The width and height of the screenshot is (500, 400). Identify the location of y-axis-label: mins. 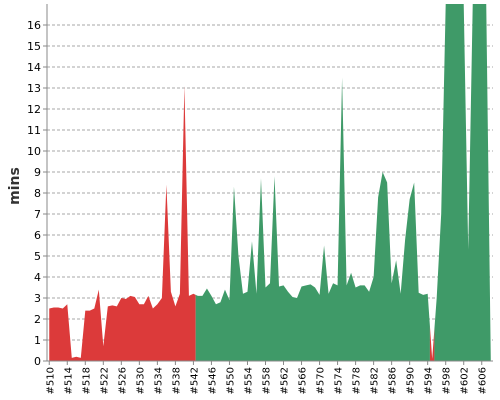
(15, 186).